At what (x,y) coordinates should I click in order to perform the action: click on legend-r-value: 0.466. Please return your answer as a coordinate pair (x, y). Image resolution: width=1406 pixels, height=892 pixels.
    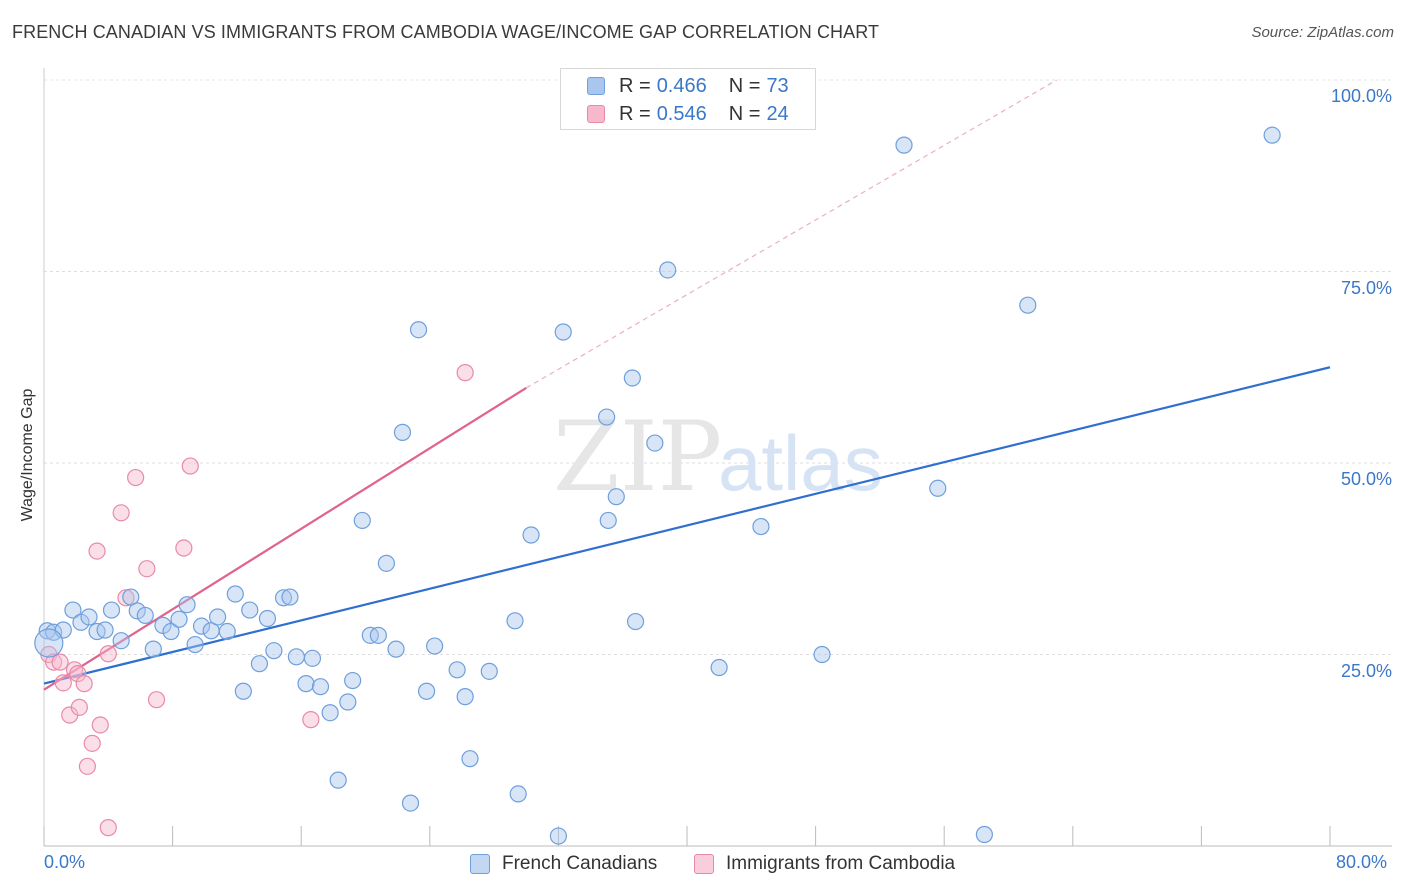
    Looking at the image, I should click on (681, 85).